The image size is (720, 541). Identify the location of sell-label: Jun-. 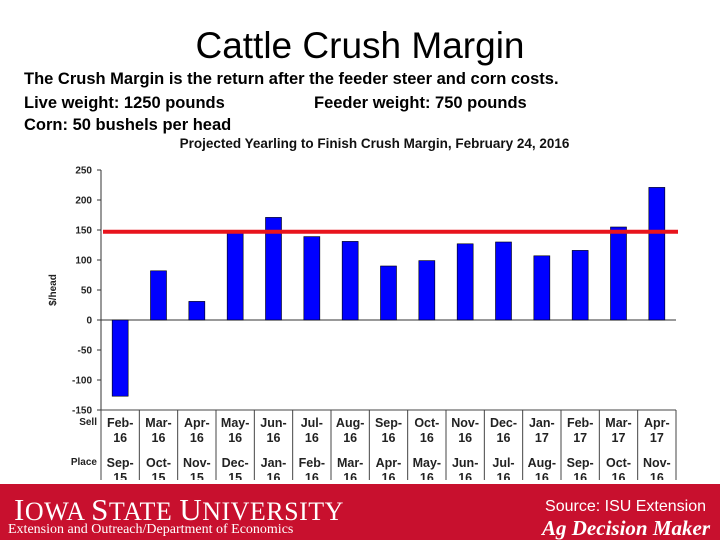
(273, 423).